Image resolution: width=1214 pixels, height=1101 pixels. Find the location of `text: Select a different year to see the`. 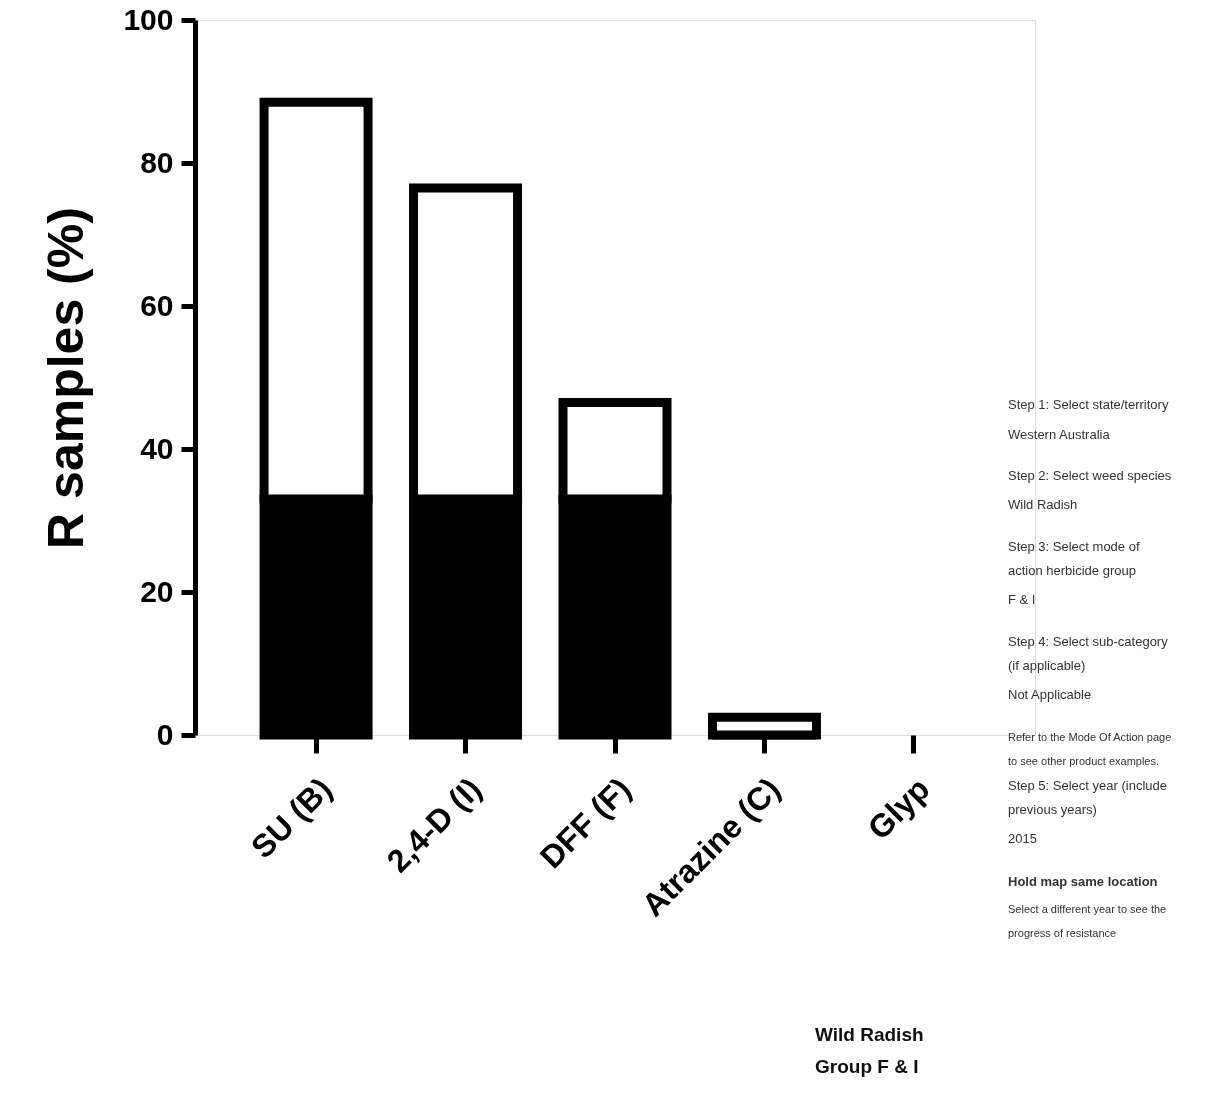

text: Select a different year to see the is located at coordinates (1087, 909).